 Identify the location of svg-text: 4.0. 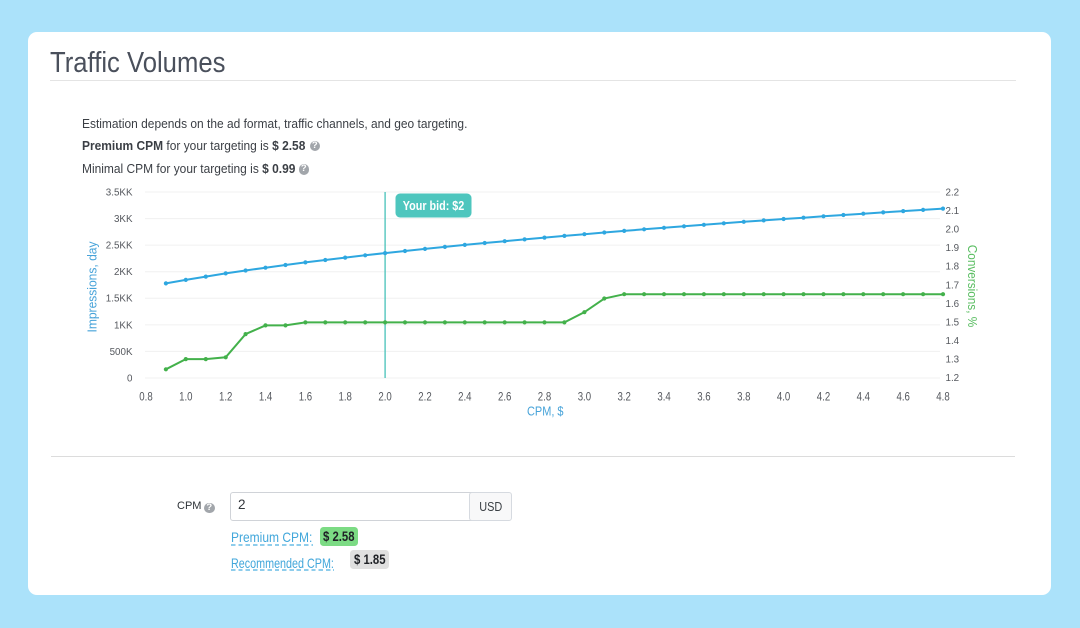
(784, 397).